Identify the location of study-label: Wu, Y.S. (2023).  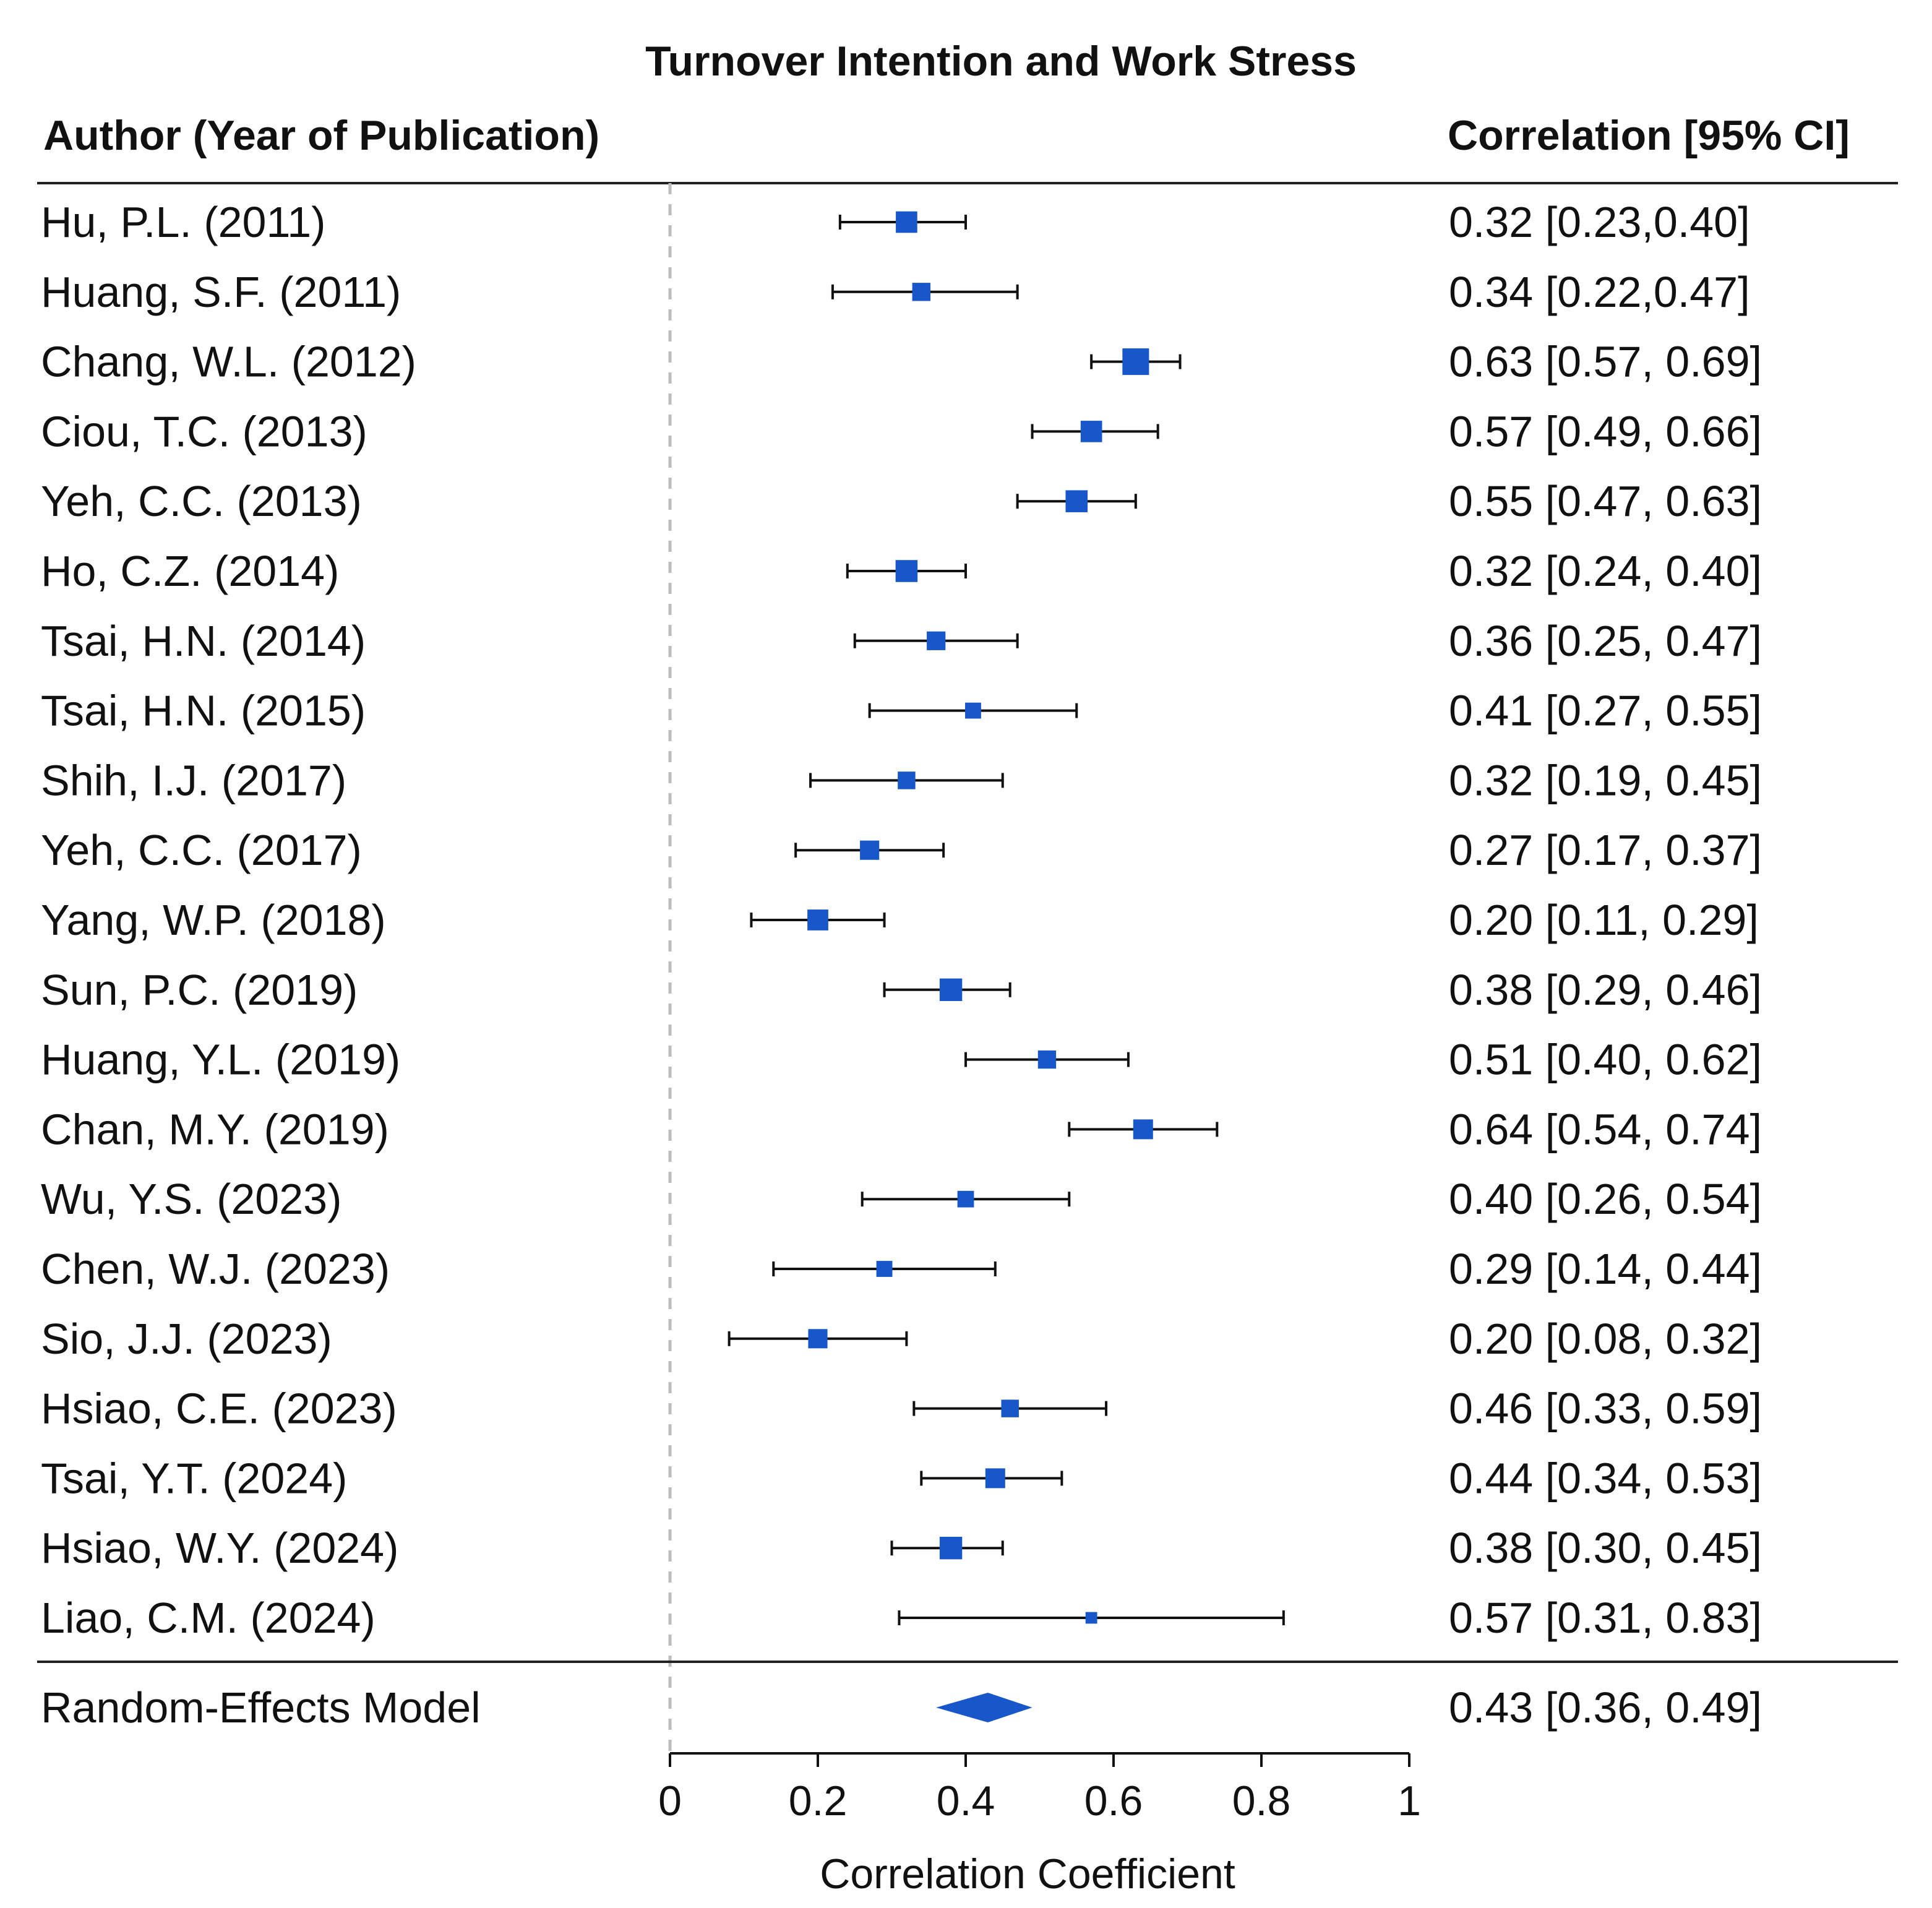
(191, 1199).